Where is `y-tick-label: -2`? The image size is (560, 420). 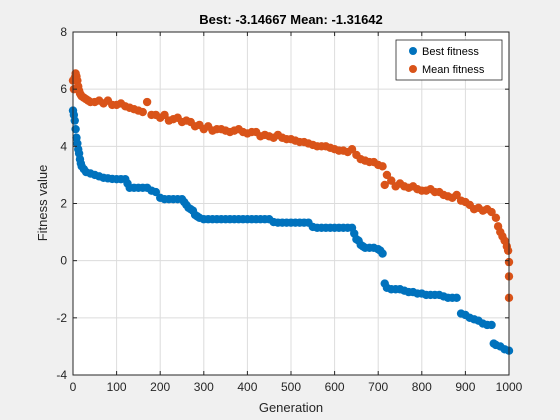
y-tick-label: -2 is located at coordinates (61, 318).